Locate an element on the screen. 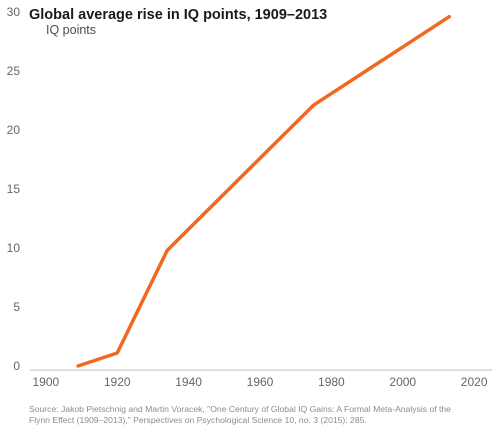 The height and width of the screenshot is (429, 500). x-tick-label-2000: 2000 is located at coordinates (402, 382).